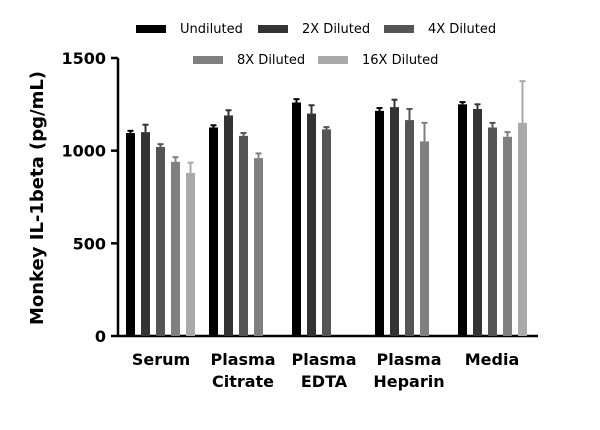  Describe the element at coordinates (271, 60) in the screenshot. I see `legend-label-3: 8X Diluted` at that location.